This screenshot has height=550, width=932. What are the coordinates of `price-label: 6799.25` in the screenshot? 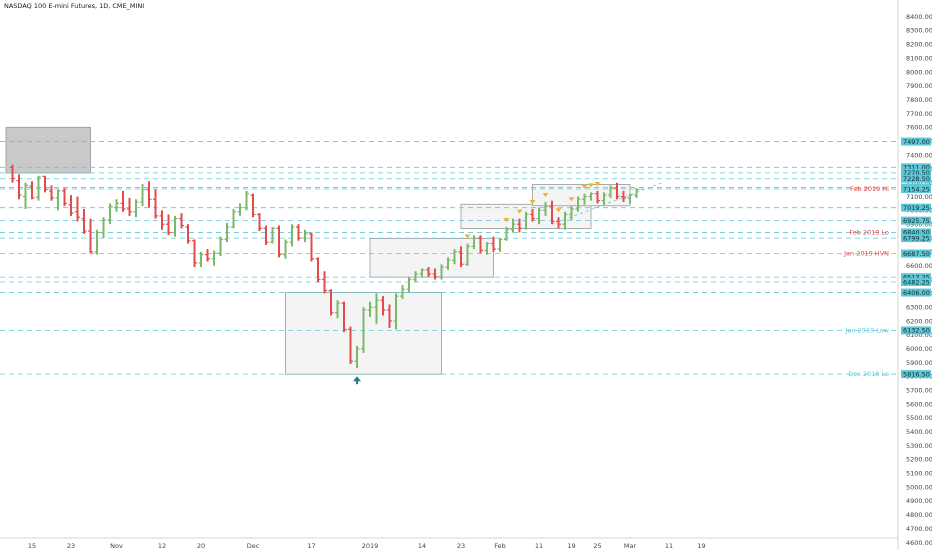 It's located at (916, 238).